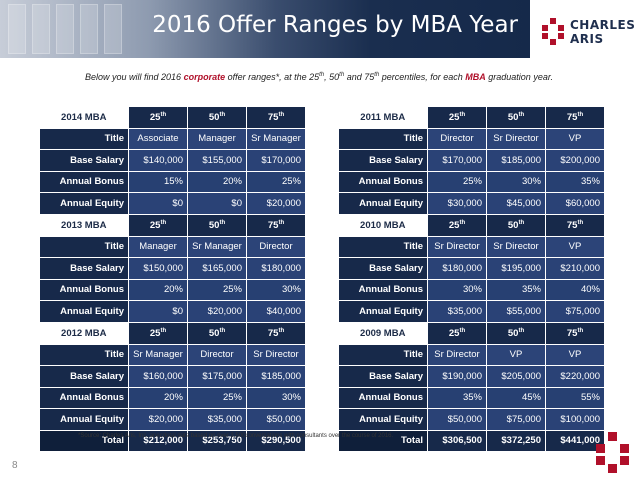  I want to click on base-salary-row: Base Salary $150,000 $165,000 $180,000, so click(172, 268).